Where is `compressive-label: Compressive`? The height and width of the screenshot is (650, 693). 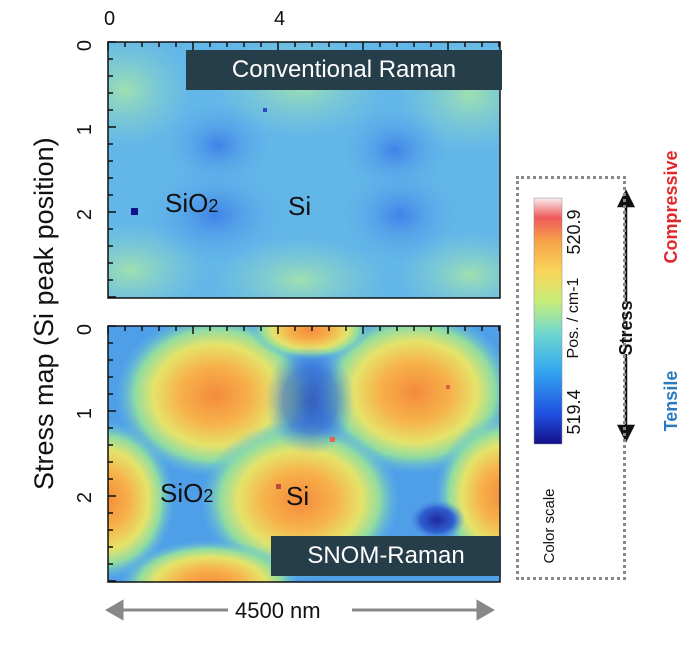
compressive-label: Compressive is located at coordinates (671, 207).